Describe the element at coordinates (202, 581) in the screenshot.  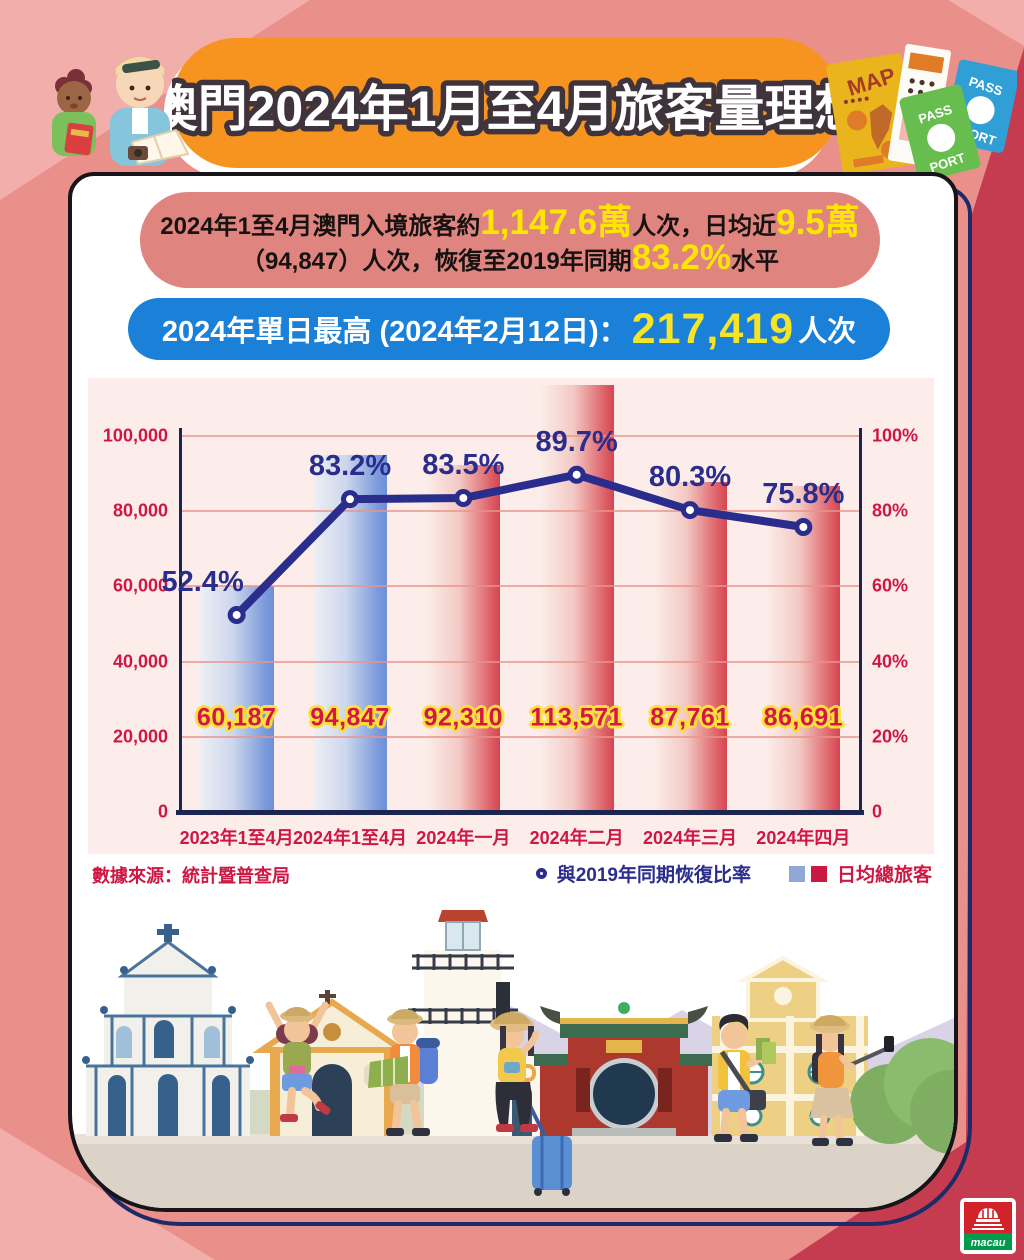
I see `line-percent-label: 52.4%` at that location.